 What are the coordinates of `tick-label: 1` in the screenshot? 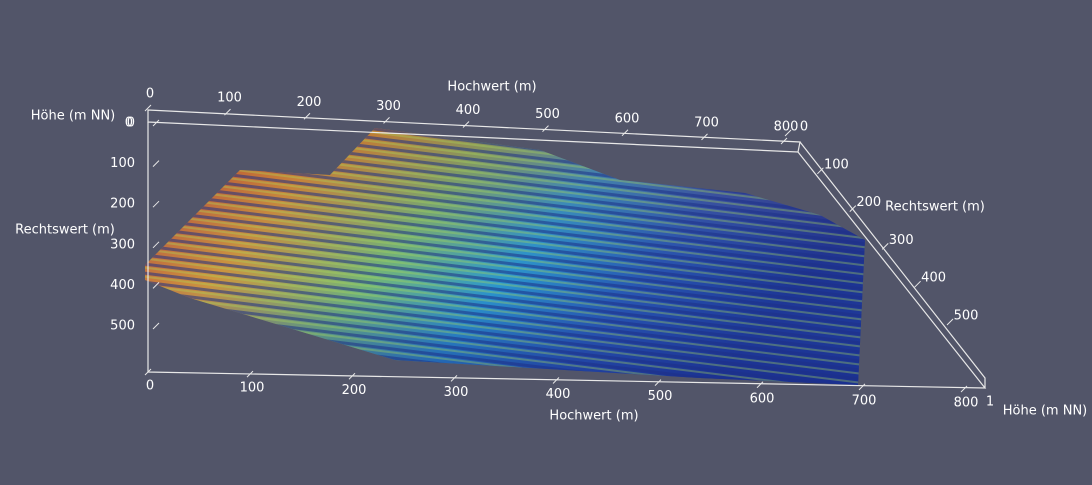 It's located at (990, 402).